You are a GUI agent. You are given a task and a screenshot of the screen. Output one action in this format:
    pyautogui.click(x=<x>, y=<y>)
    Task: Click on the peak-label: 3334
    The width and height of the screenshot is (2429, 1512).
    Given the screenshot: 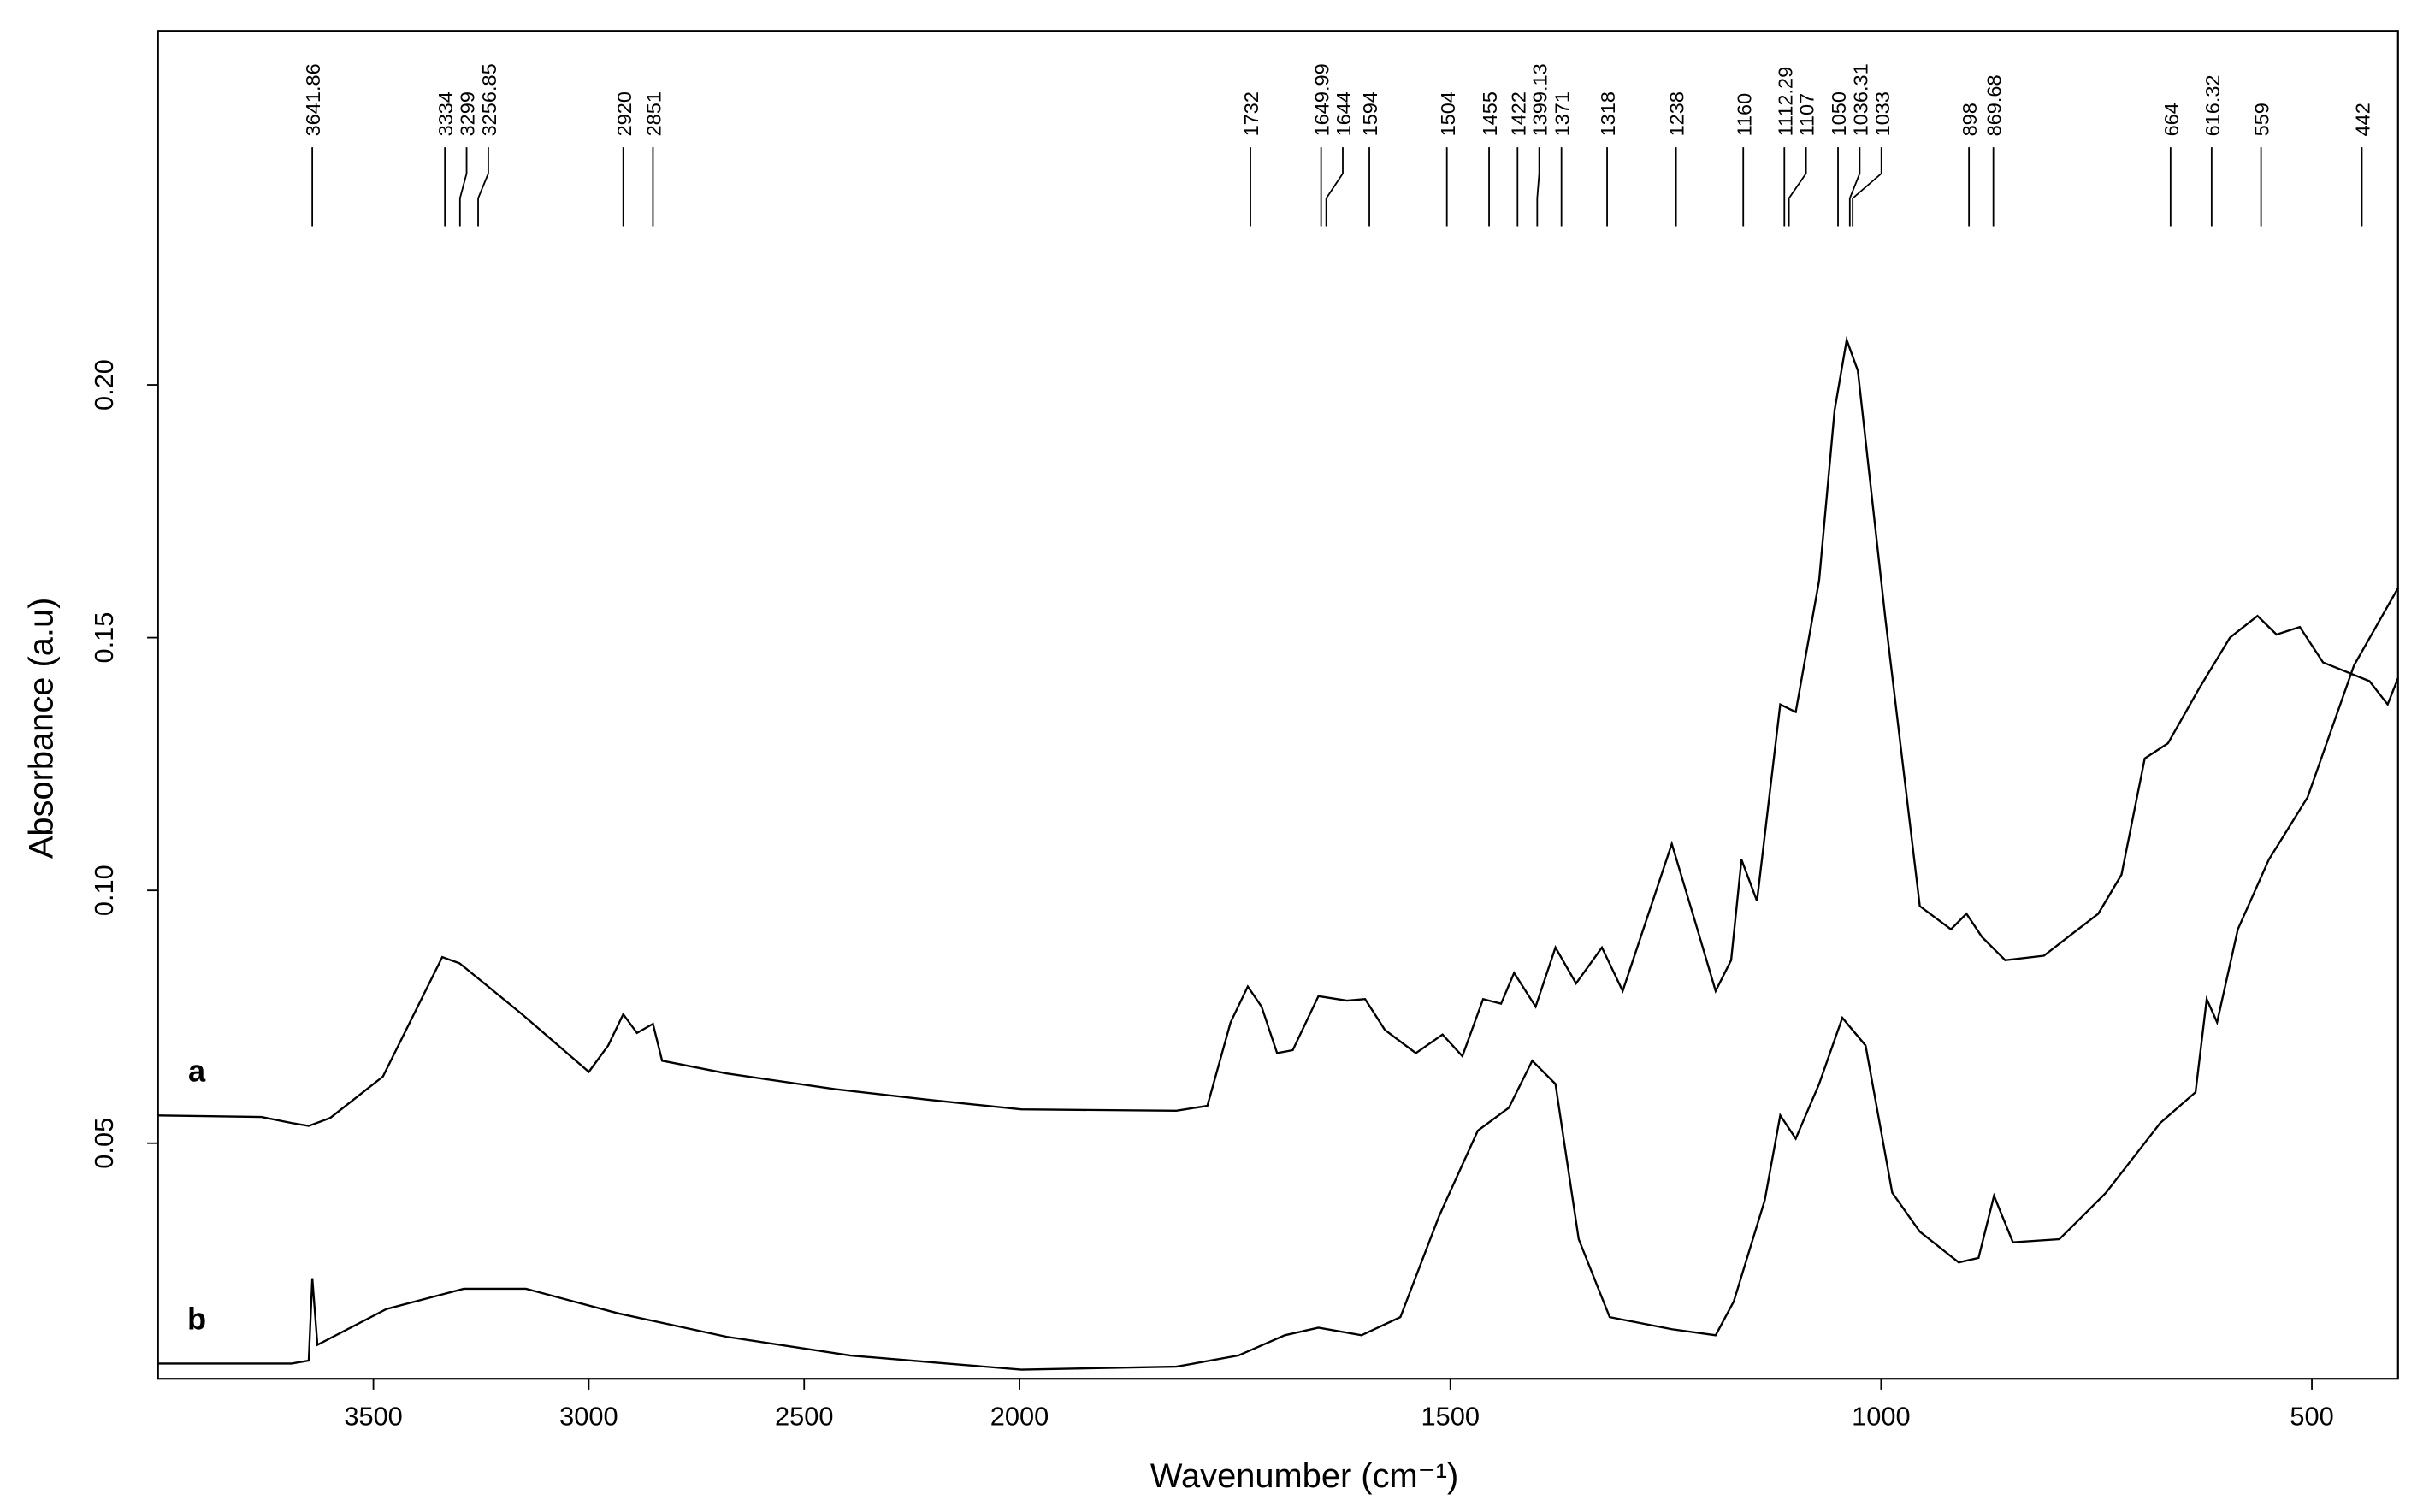 What is the action you would take?
    pyautogui.click(x=445, y=114)
    